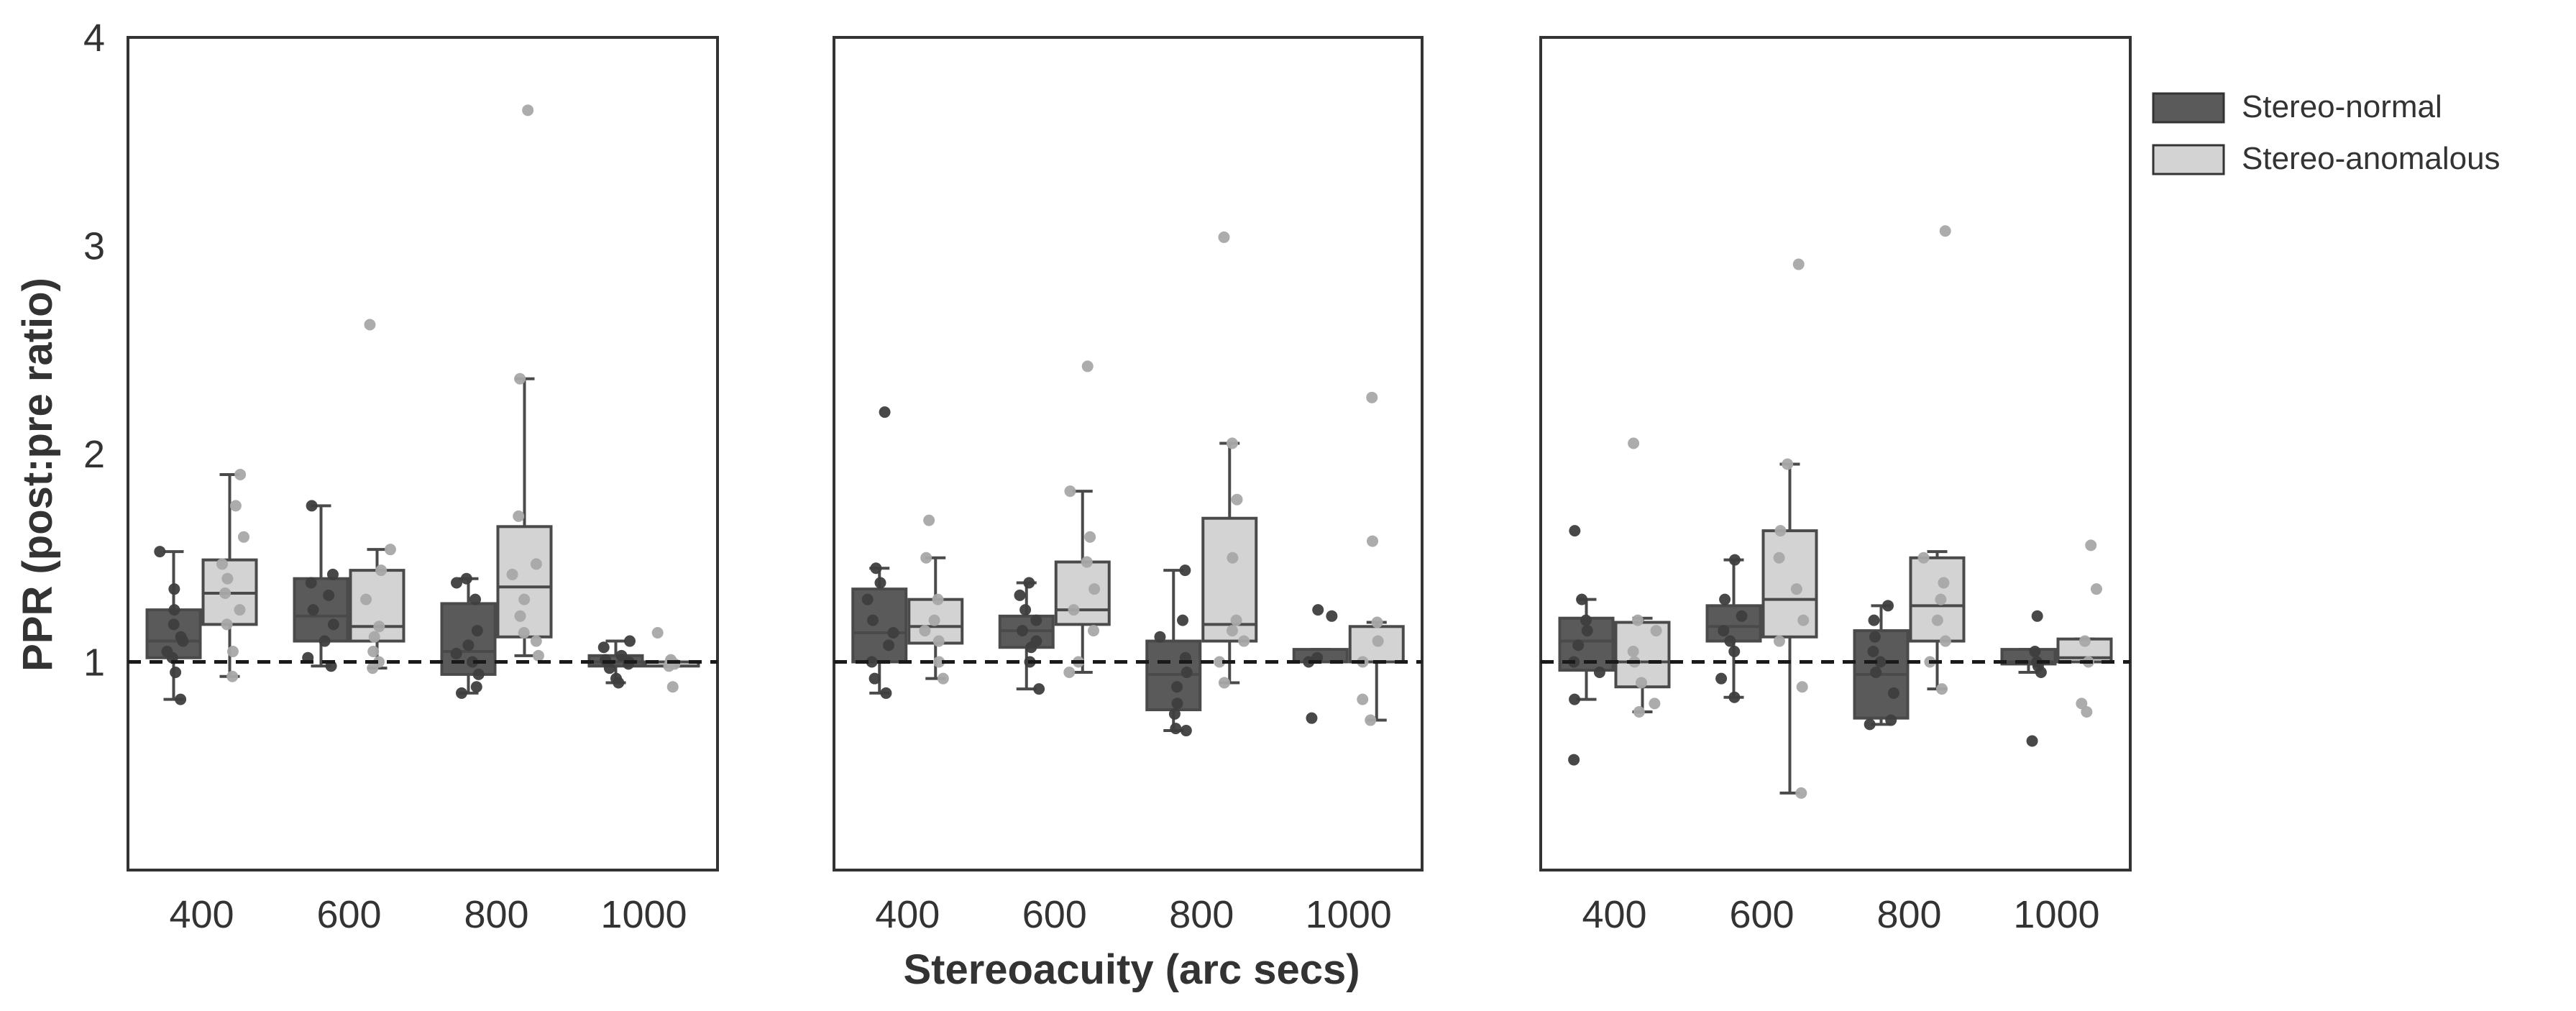  Describe the element at coordinates (2342, 106) in the screenshot. I see `legend-label: Stereo-normal` at that location.